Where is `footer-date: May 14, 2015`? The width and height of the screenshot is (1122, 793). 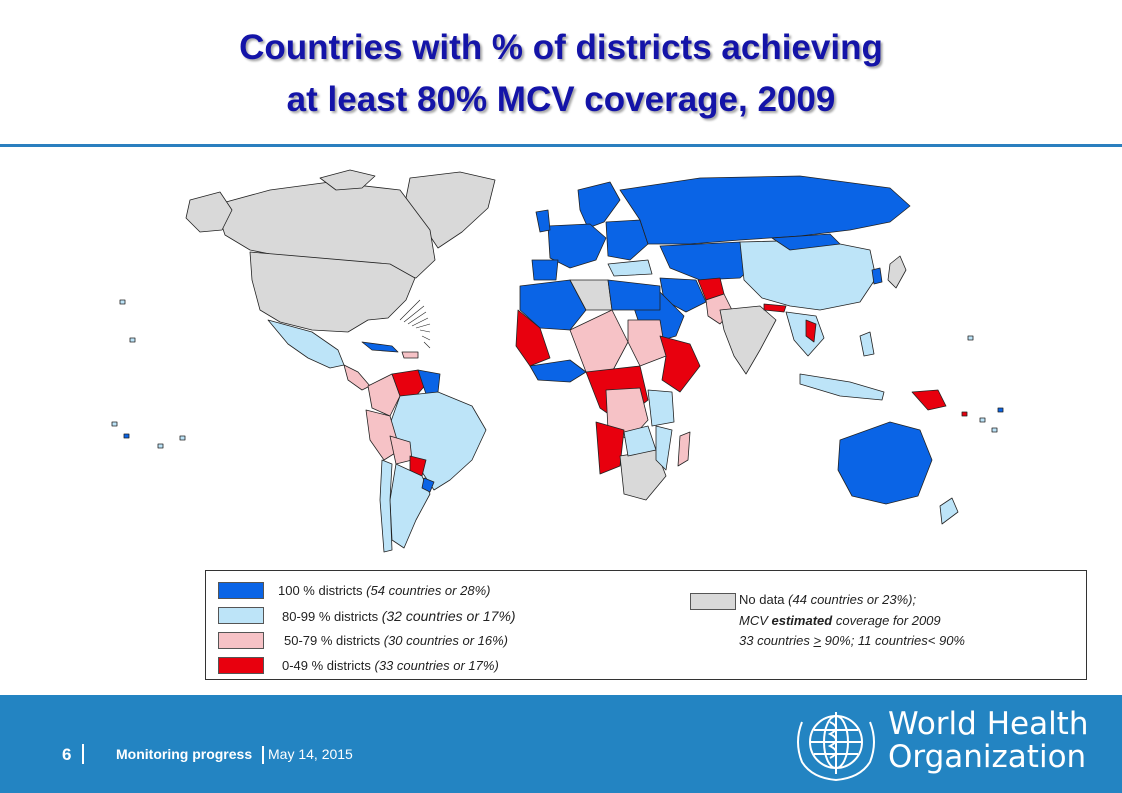
footer-date: May 14, 2015 is located at coordinates (310, 754).